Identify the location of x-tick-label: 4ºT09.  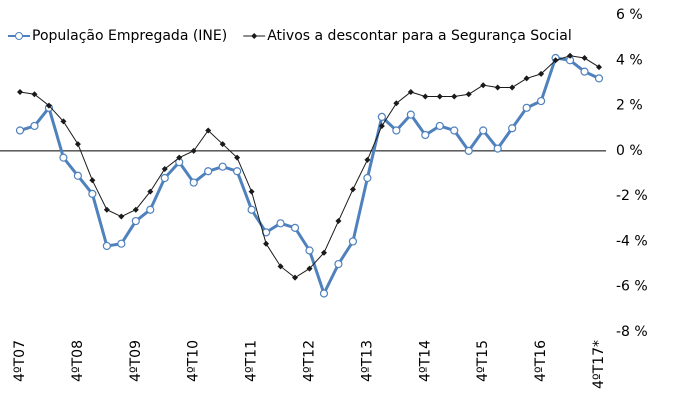
(136, 361).